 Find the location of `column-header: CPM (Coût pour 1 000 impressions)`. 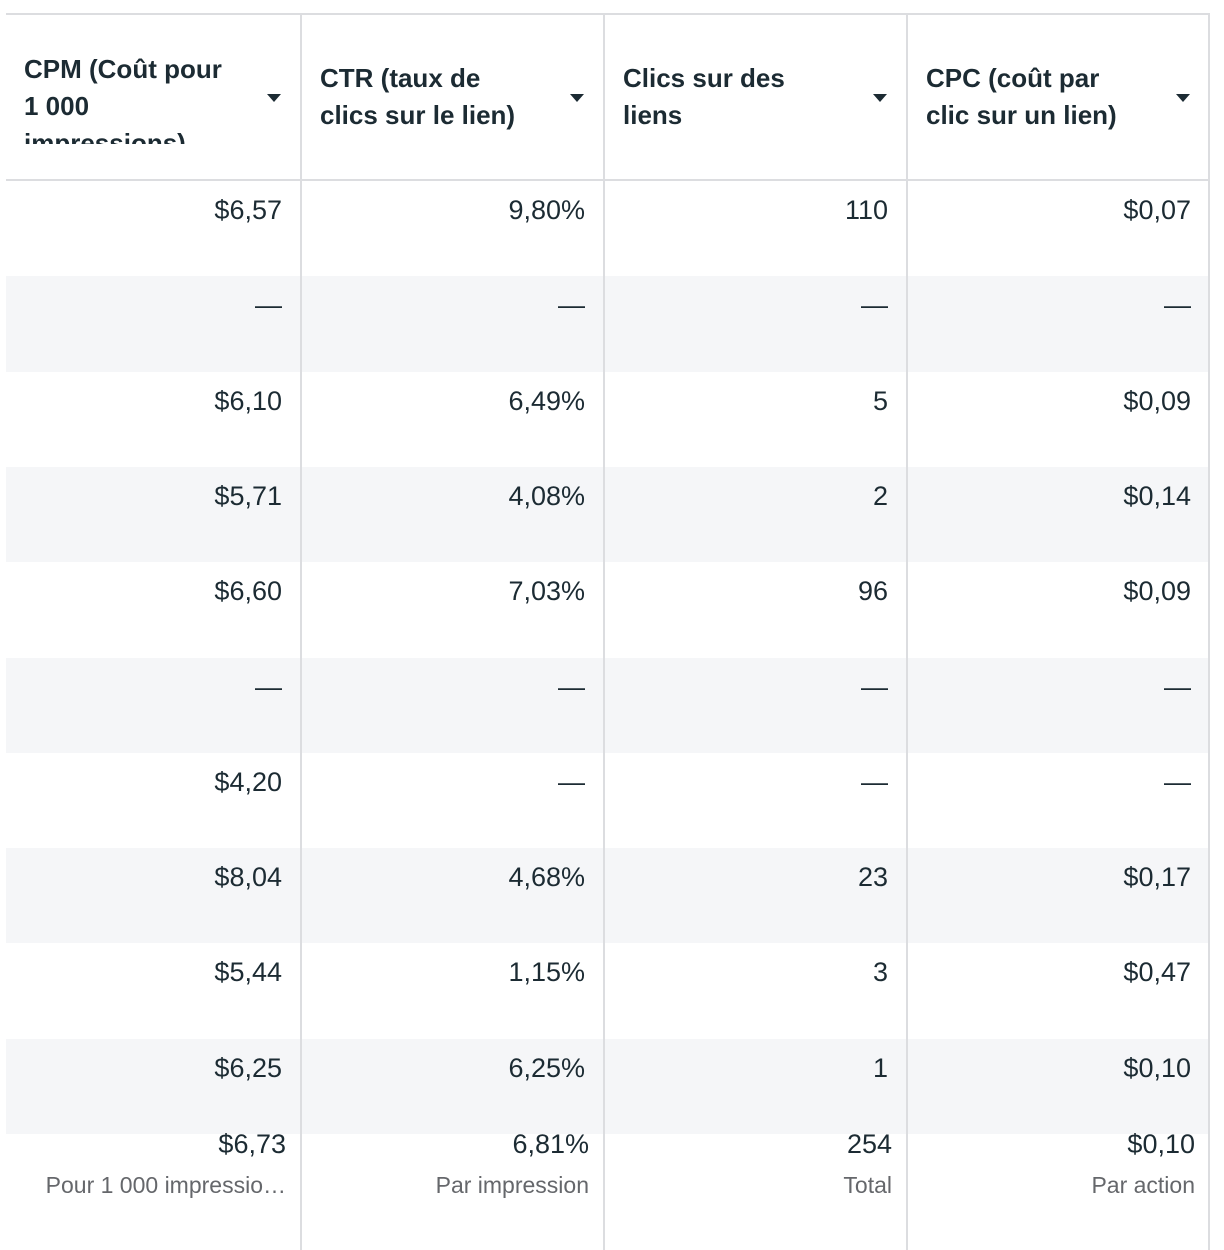

column-header: CPM (Coût pour 1 000 impressions) is located at coordinates (153, 97).